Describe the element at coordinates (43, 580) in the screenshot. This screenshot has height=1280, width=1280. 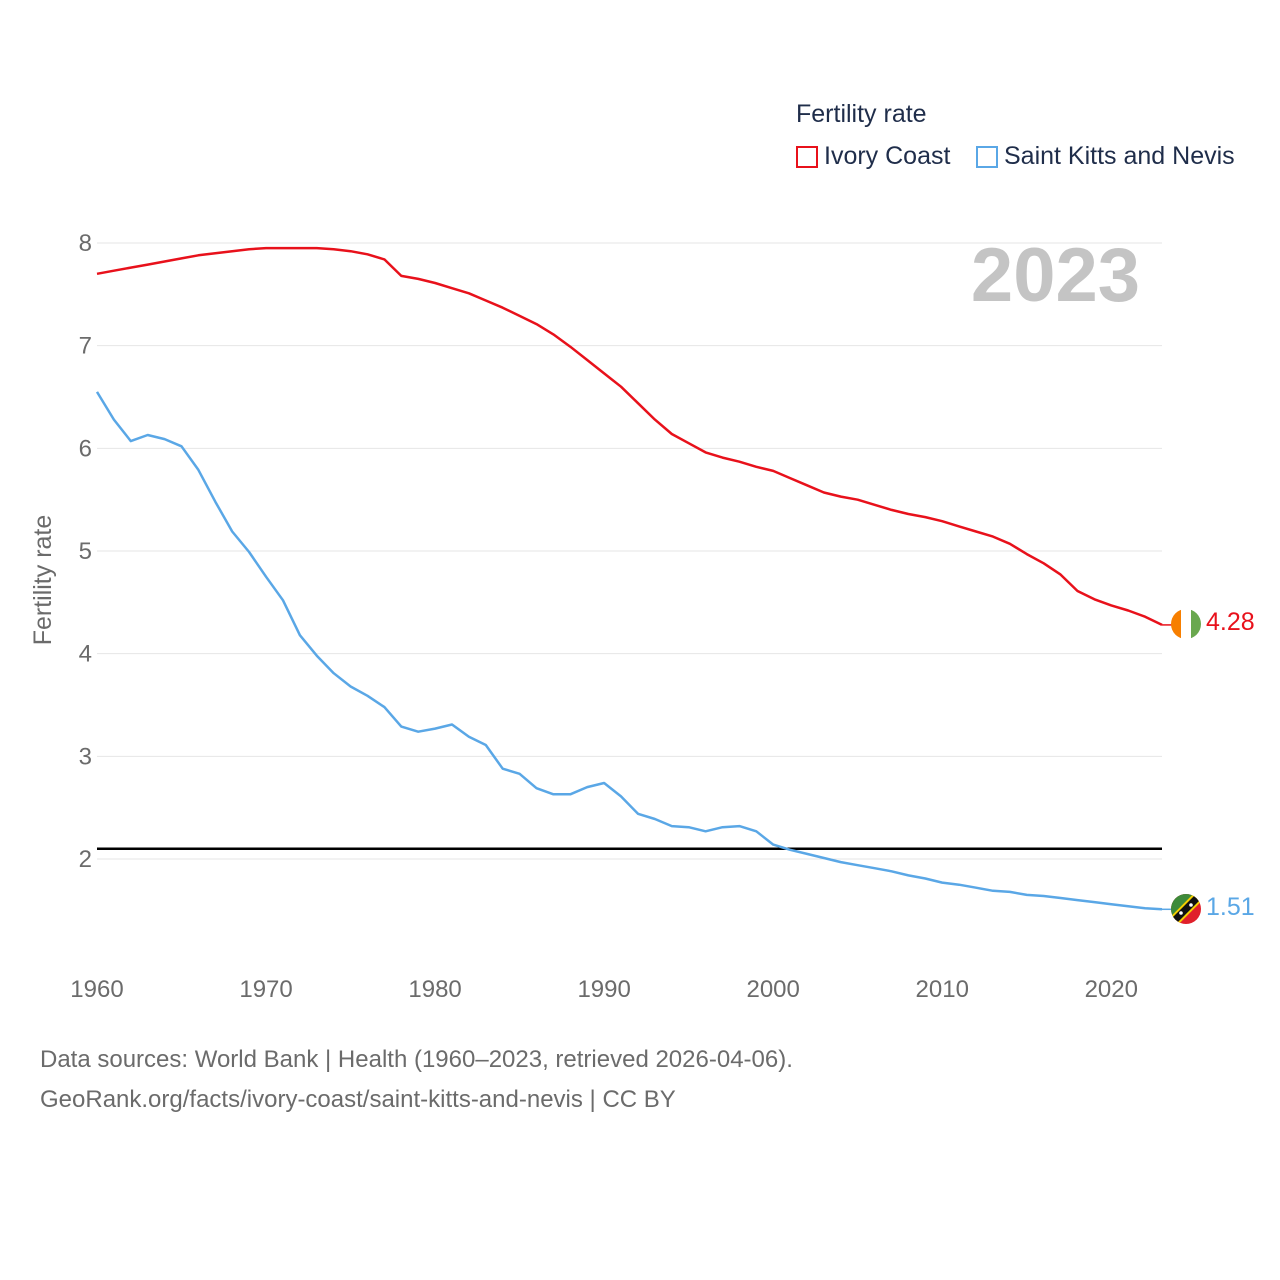
I see `y-axis-title: Fertility rate` at that location.